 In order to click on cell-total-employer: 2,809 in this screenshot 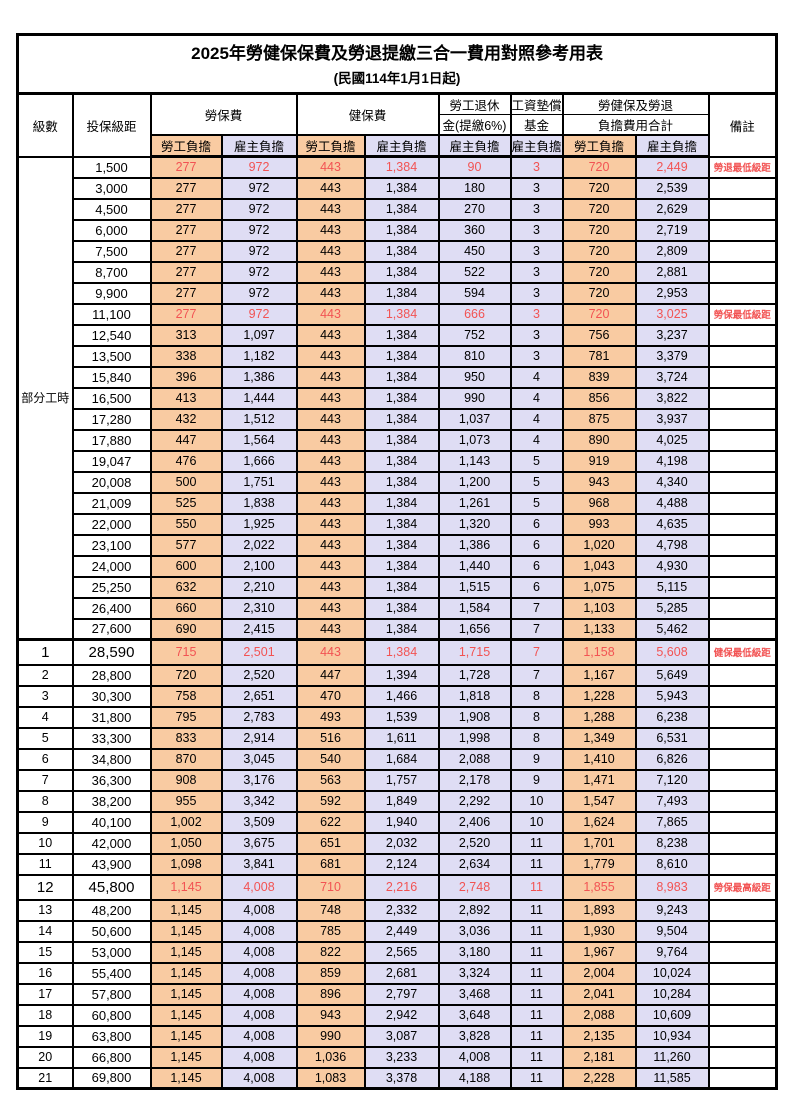, I will do `click(672, 251)`.